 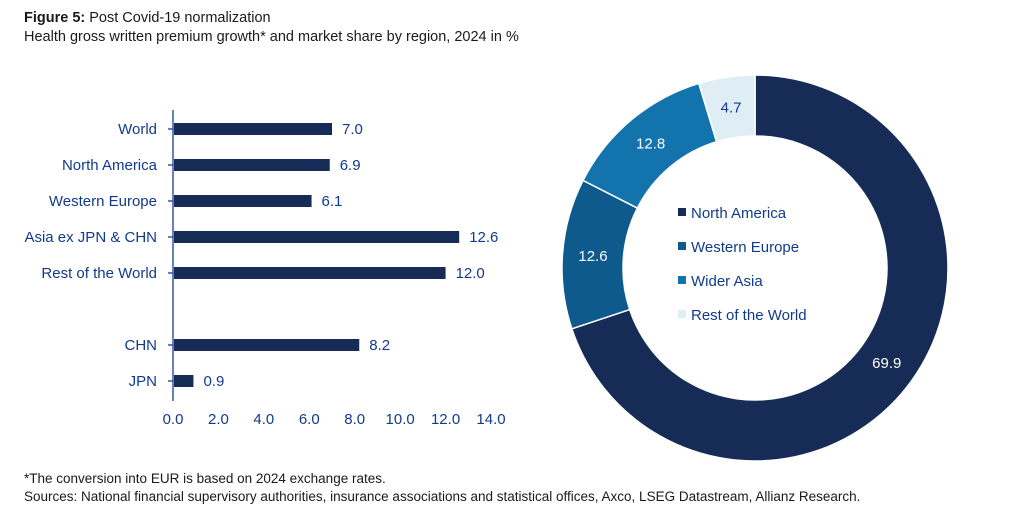 What do you see at coordinates (886, 363) in the screenshot?
I see `donut-value-north-america: 69.9` at bounding box center [886, 363].